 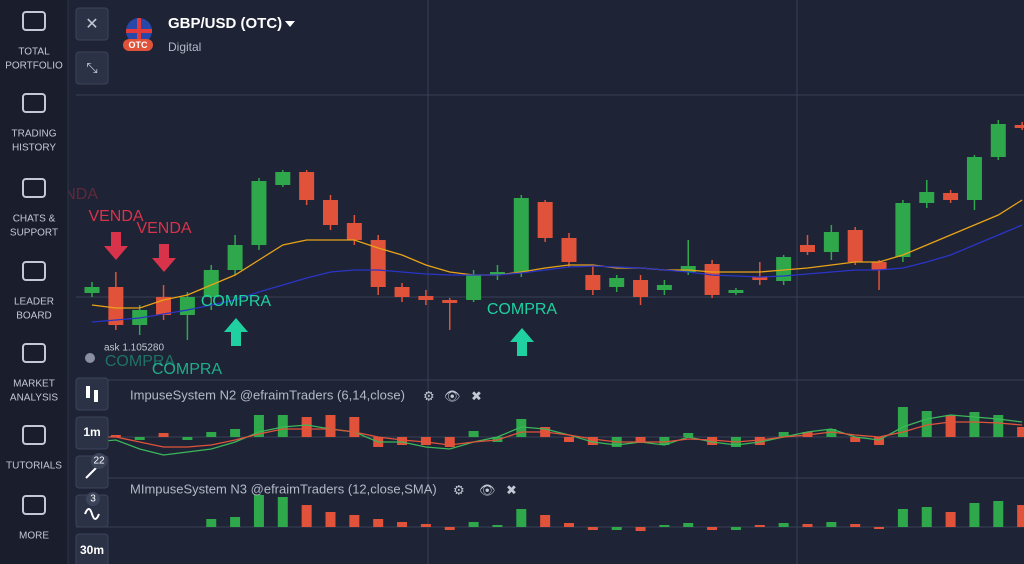 I want to click on dropdown-icon, so click(x=290, y=24).